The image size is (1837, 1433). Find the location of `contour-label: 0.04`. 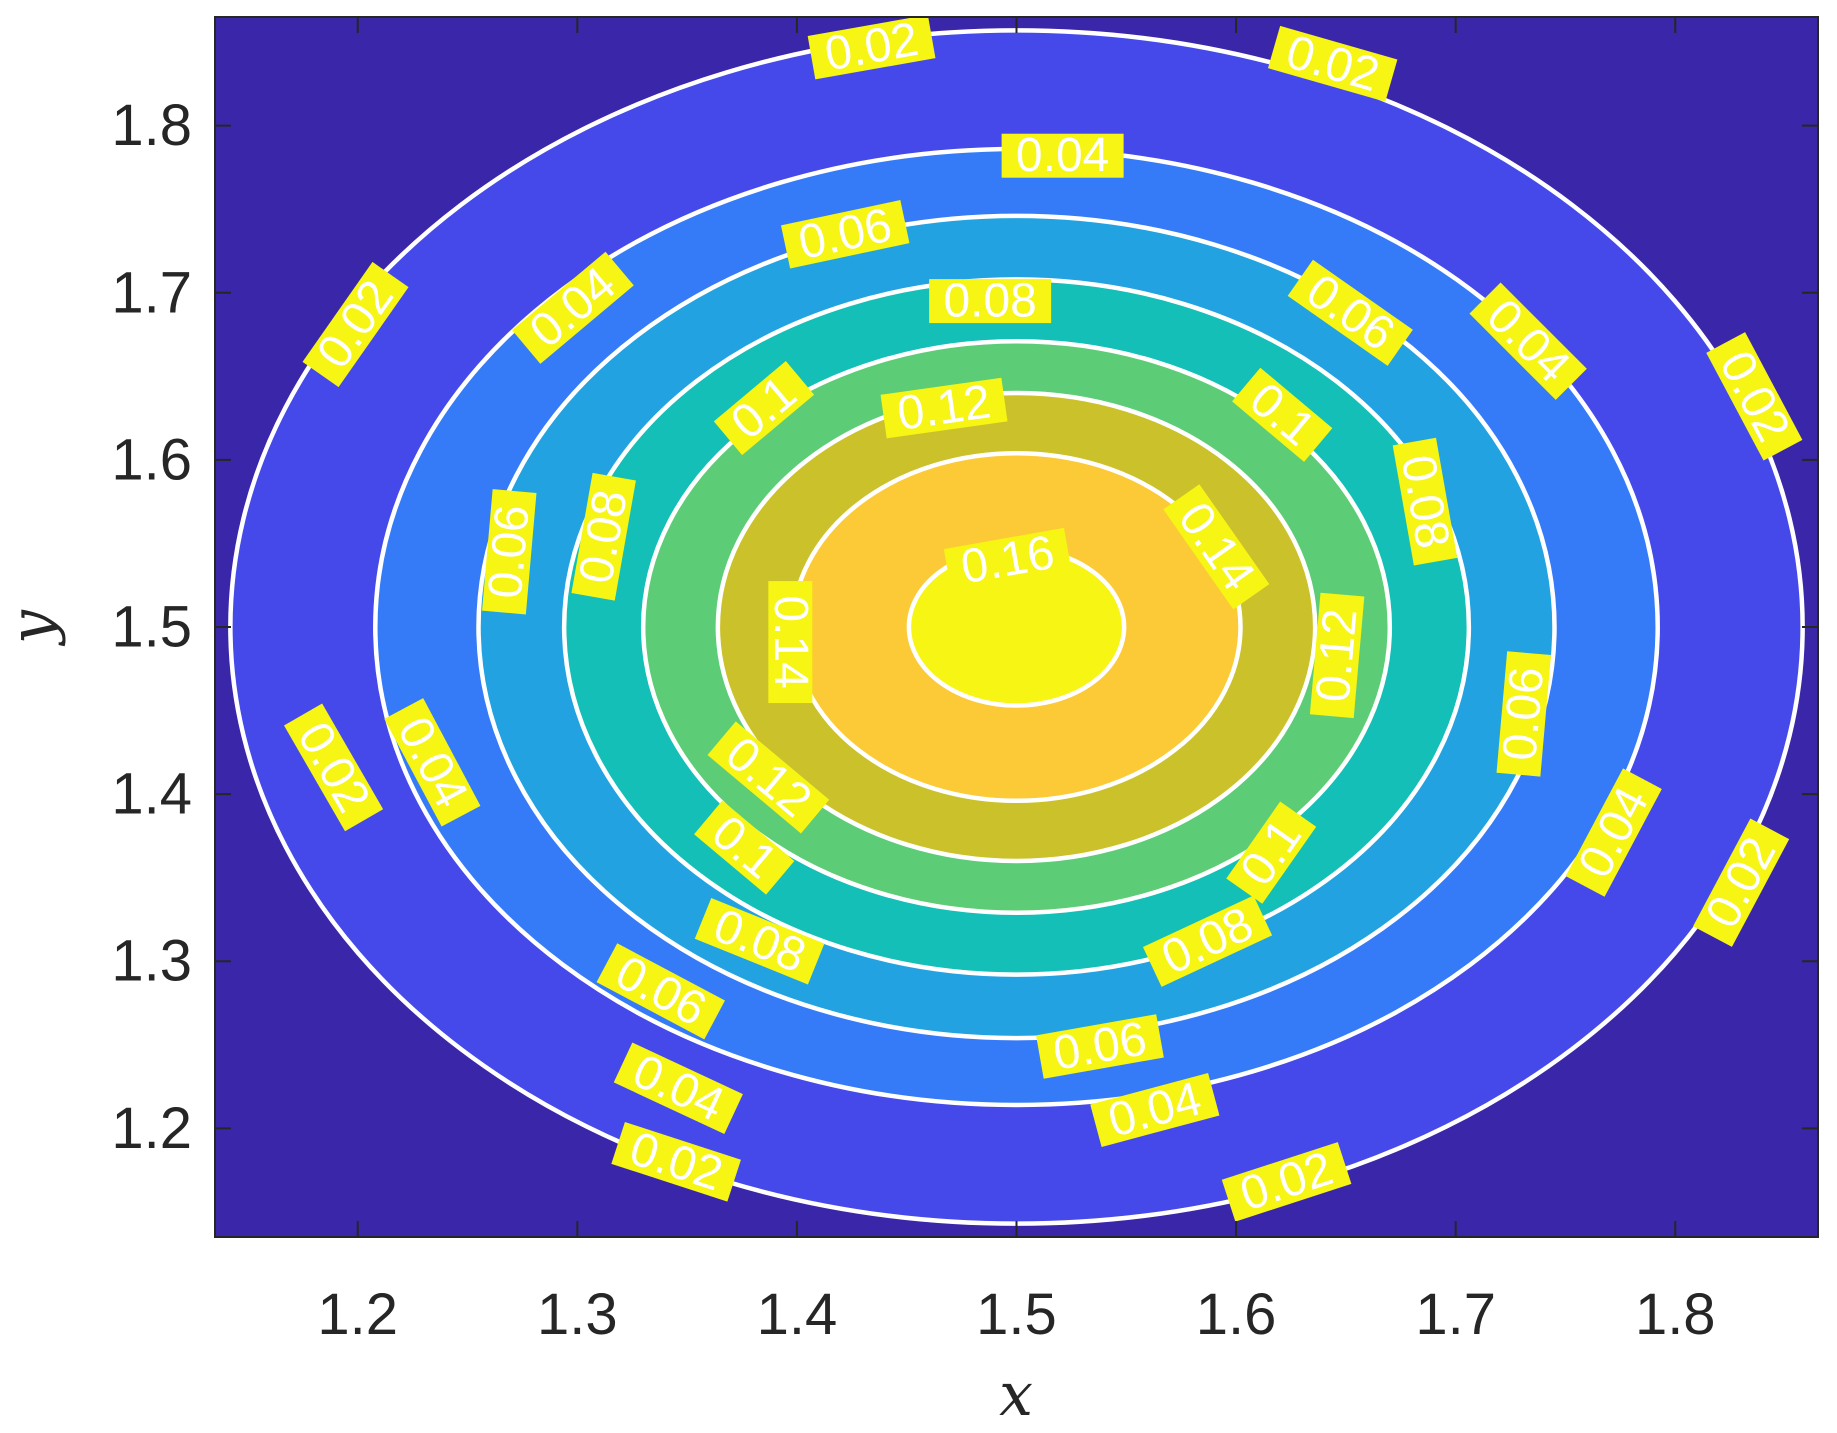

contour-label: 0.04 is located at coordinates (1062, 155).